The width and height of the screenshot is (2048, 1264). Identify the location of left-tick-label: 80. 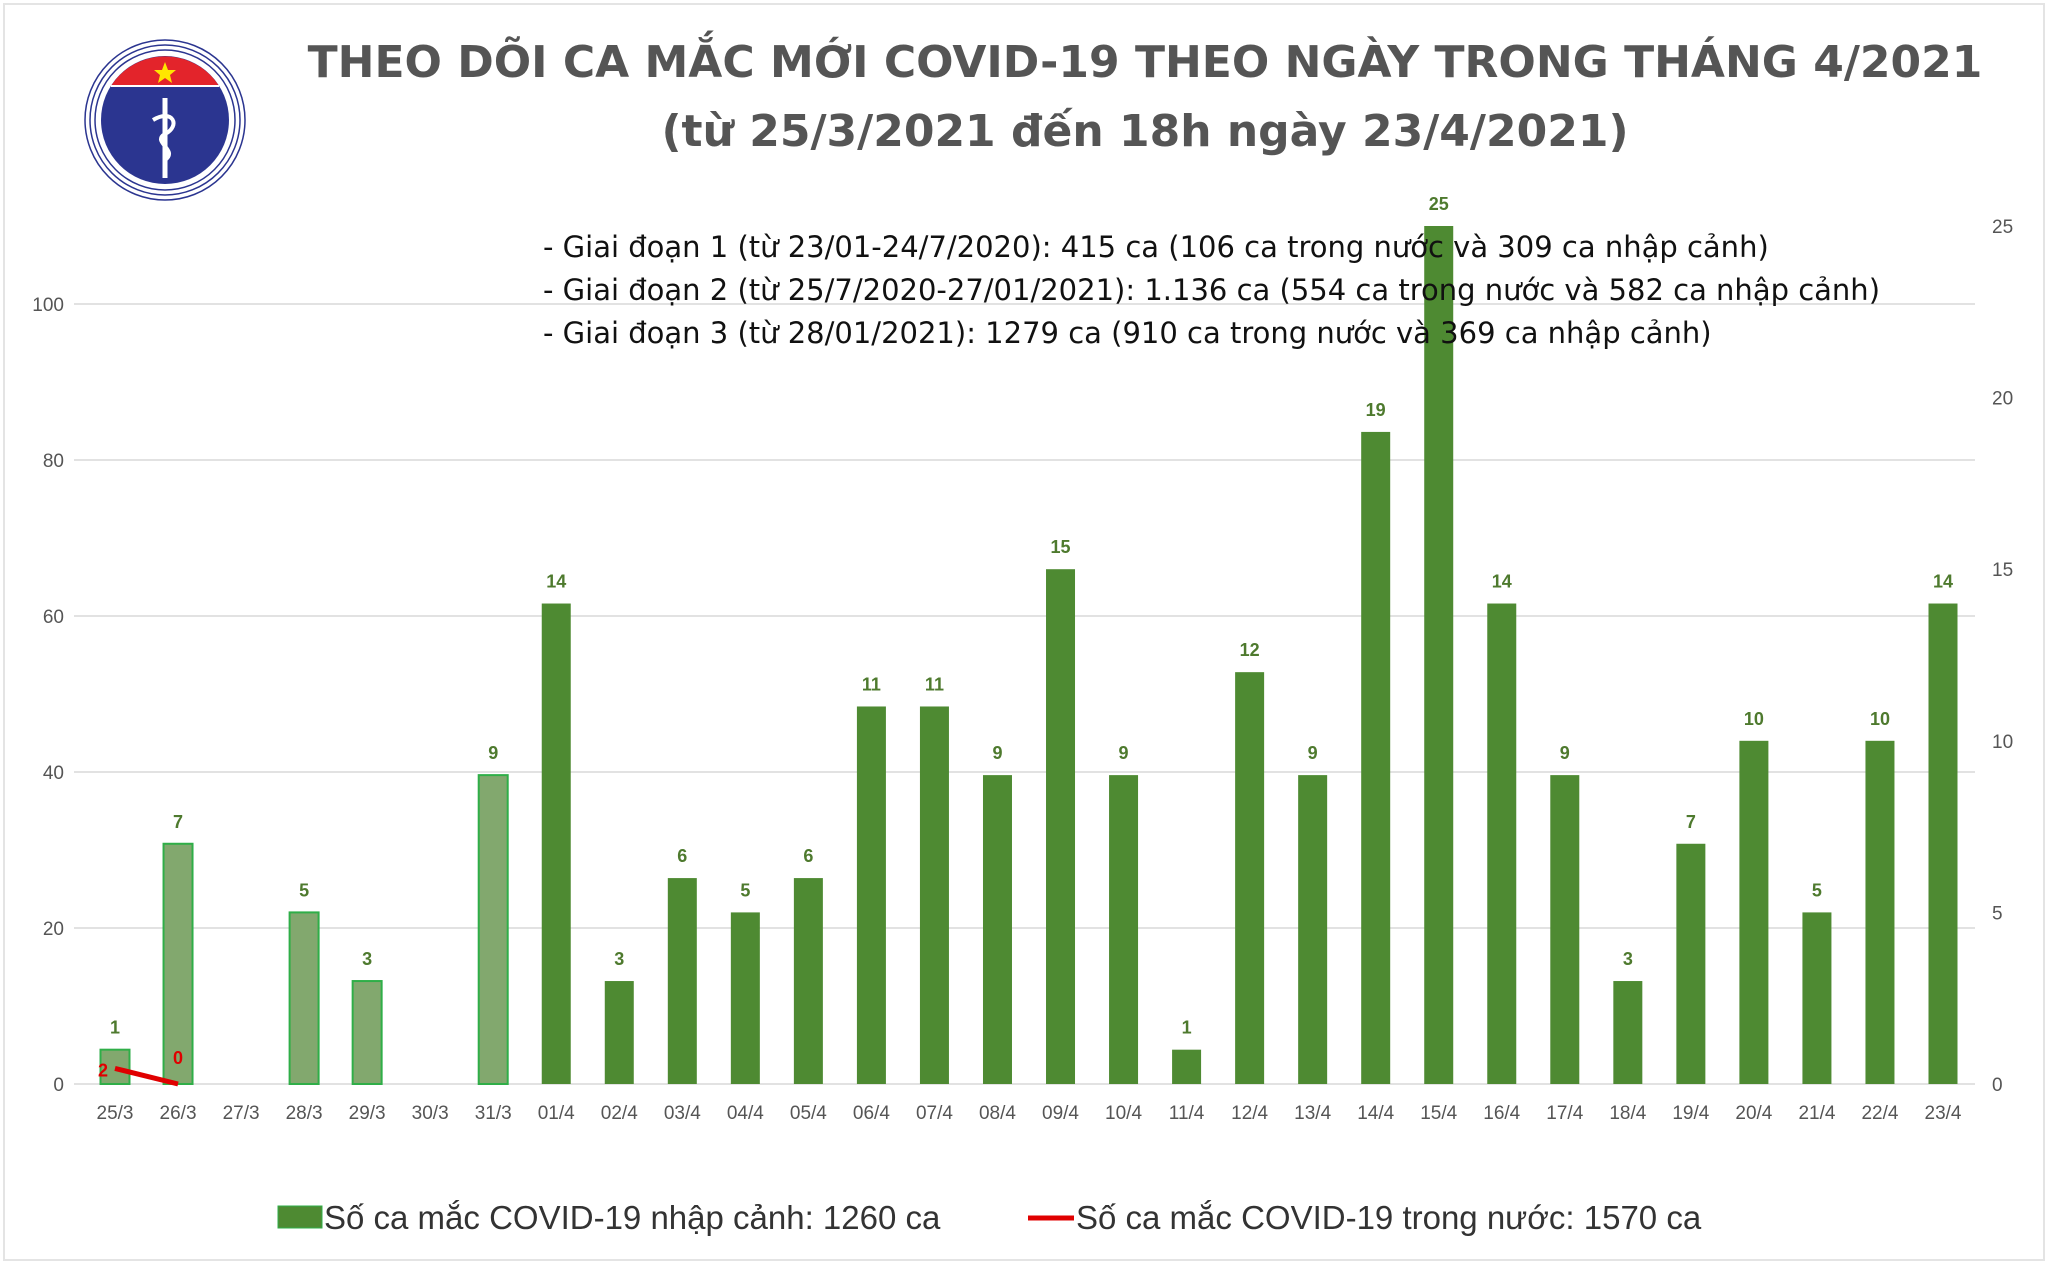
(53, 461).